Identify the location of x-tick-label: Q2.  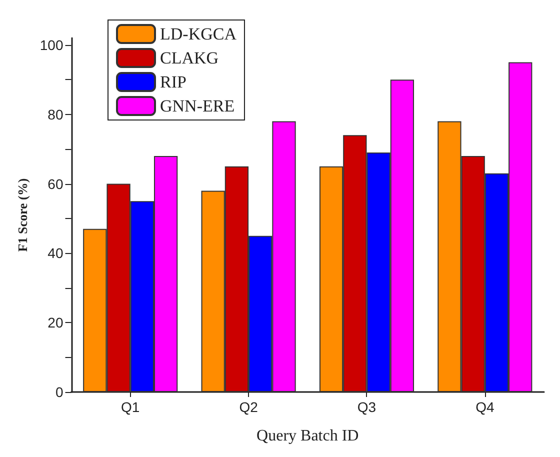
(248, 407).